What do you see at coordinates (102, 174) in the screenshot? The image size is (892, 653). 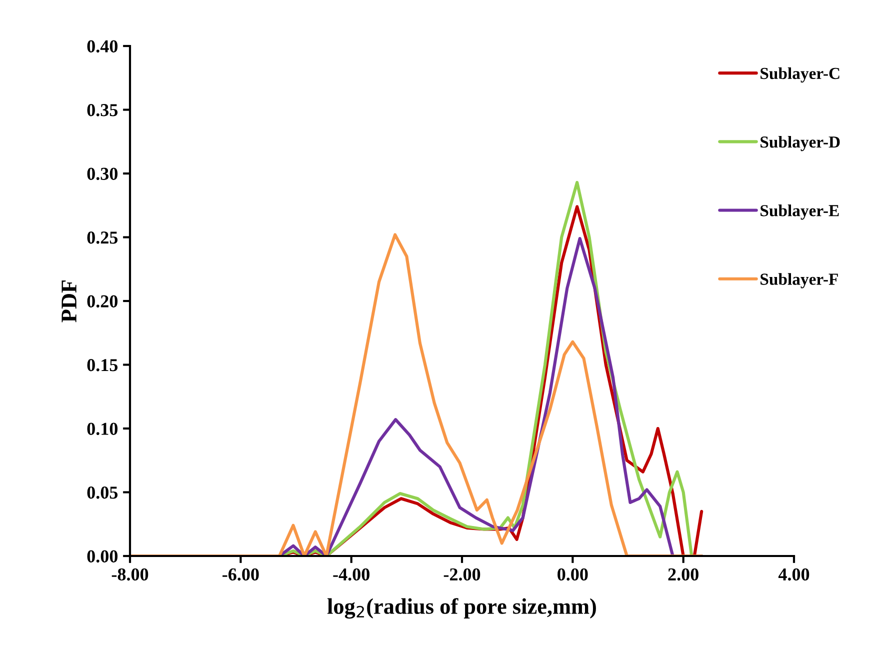 I see `y-tick-label: 0.30` at bounding box center [102, 174].